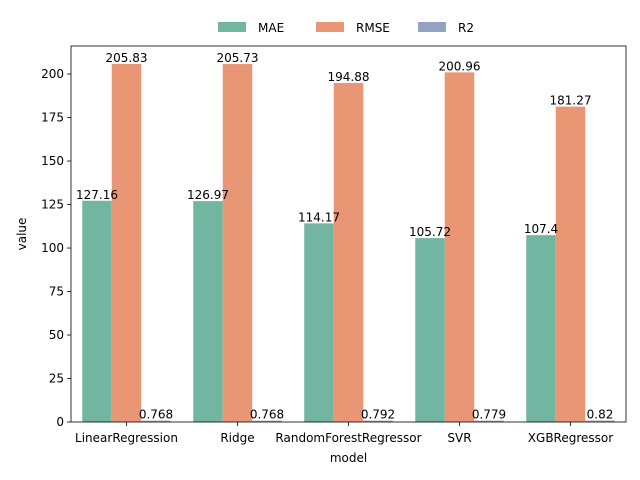 The width and height of the screenshot is (640, 480). What do you see at coordinates (459, 438) in the screenshot?
I see `x-tick-label: SVR` at bounding box center [459, 438].